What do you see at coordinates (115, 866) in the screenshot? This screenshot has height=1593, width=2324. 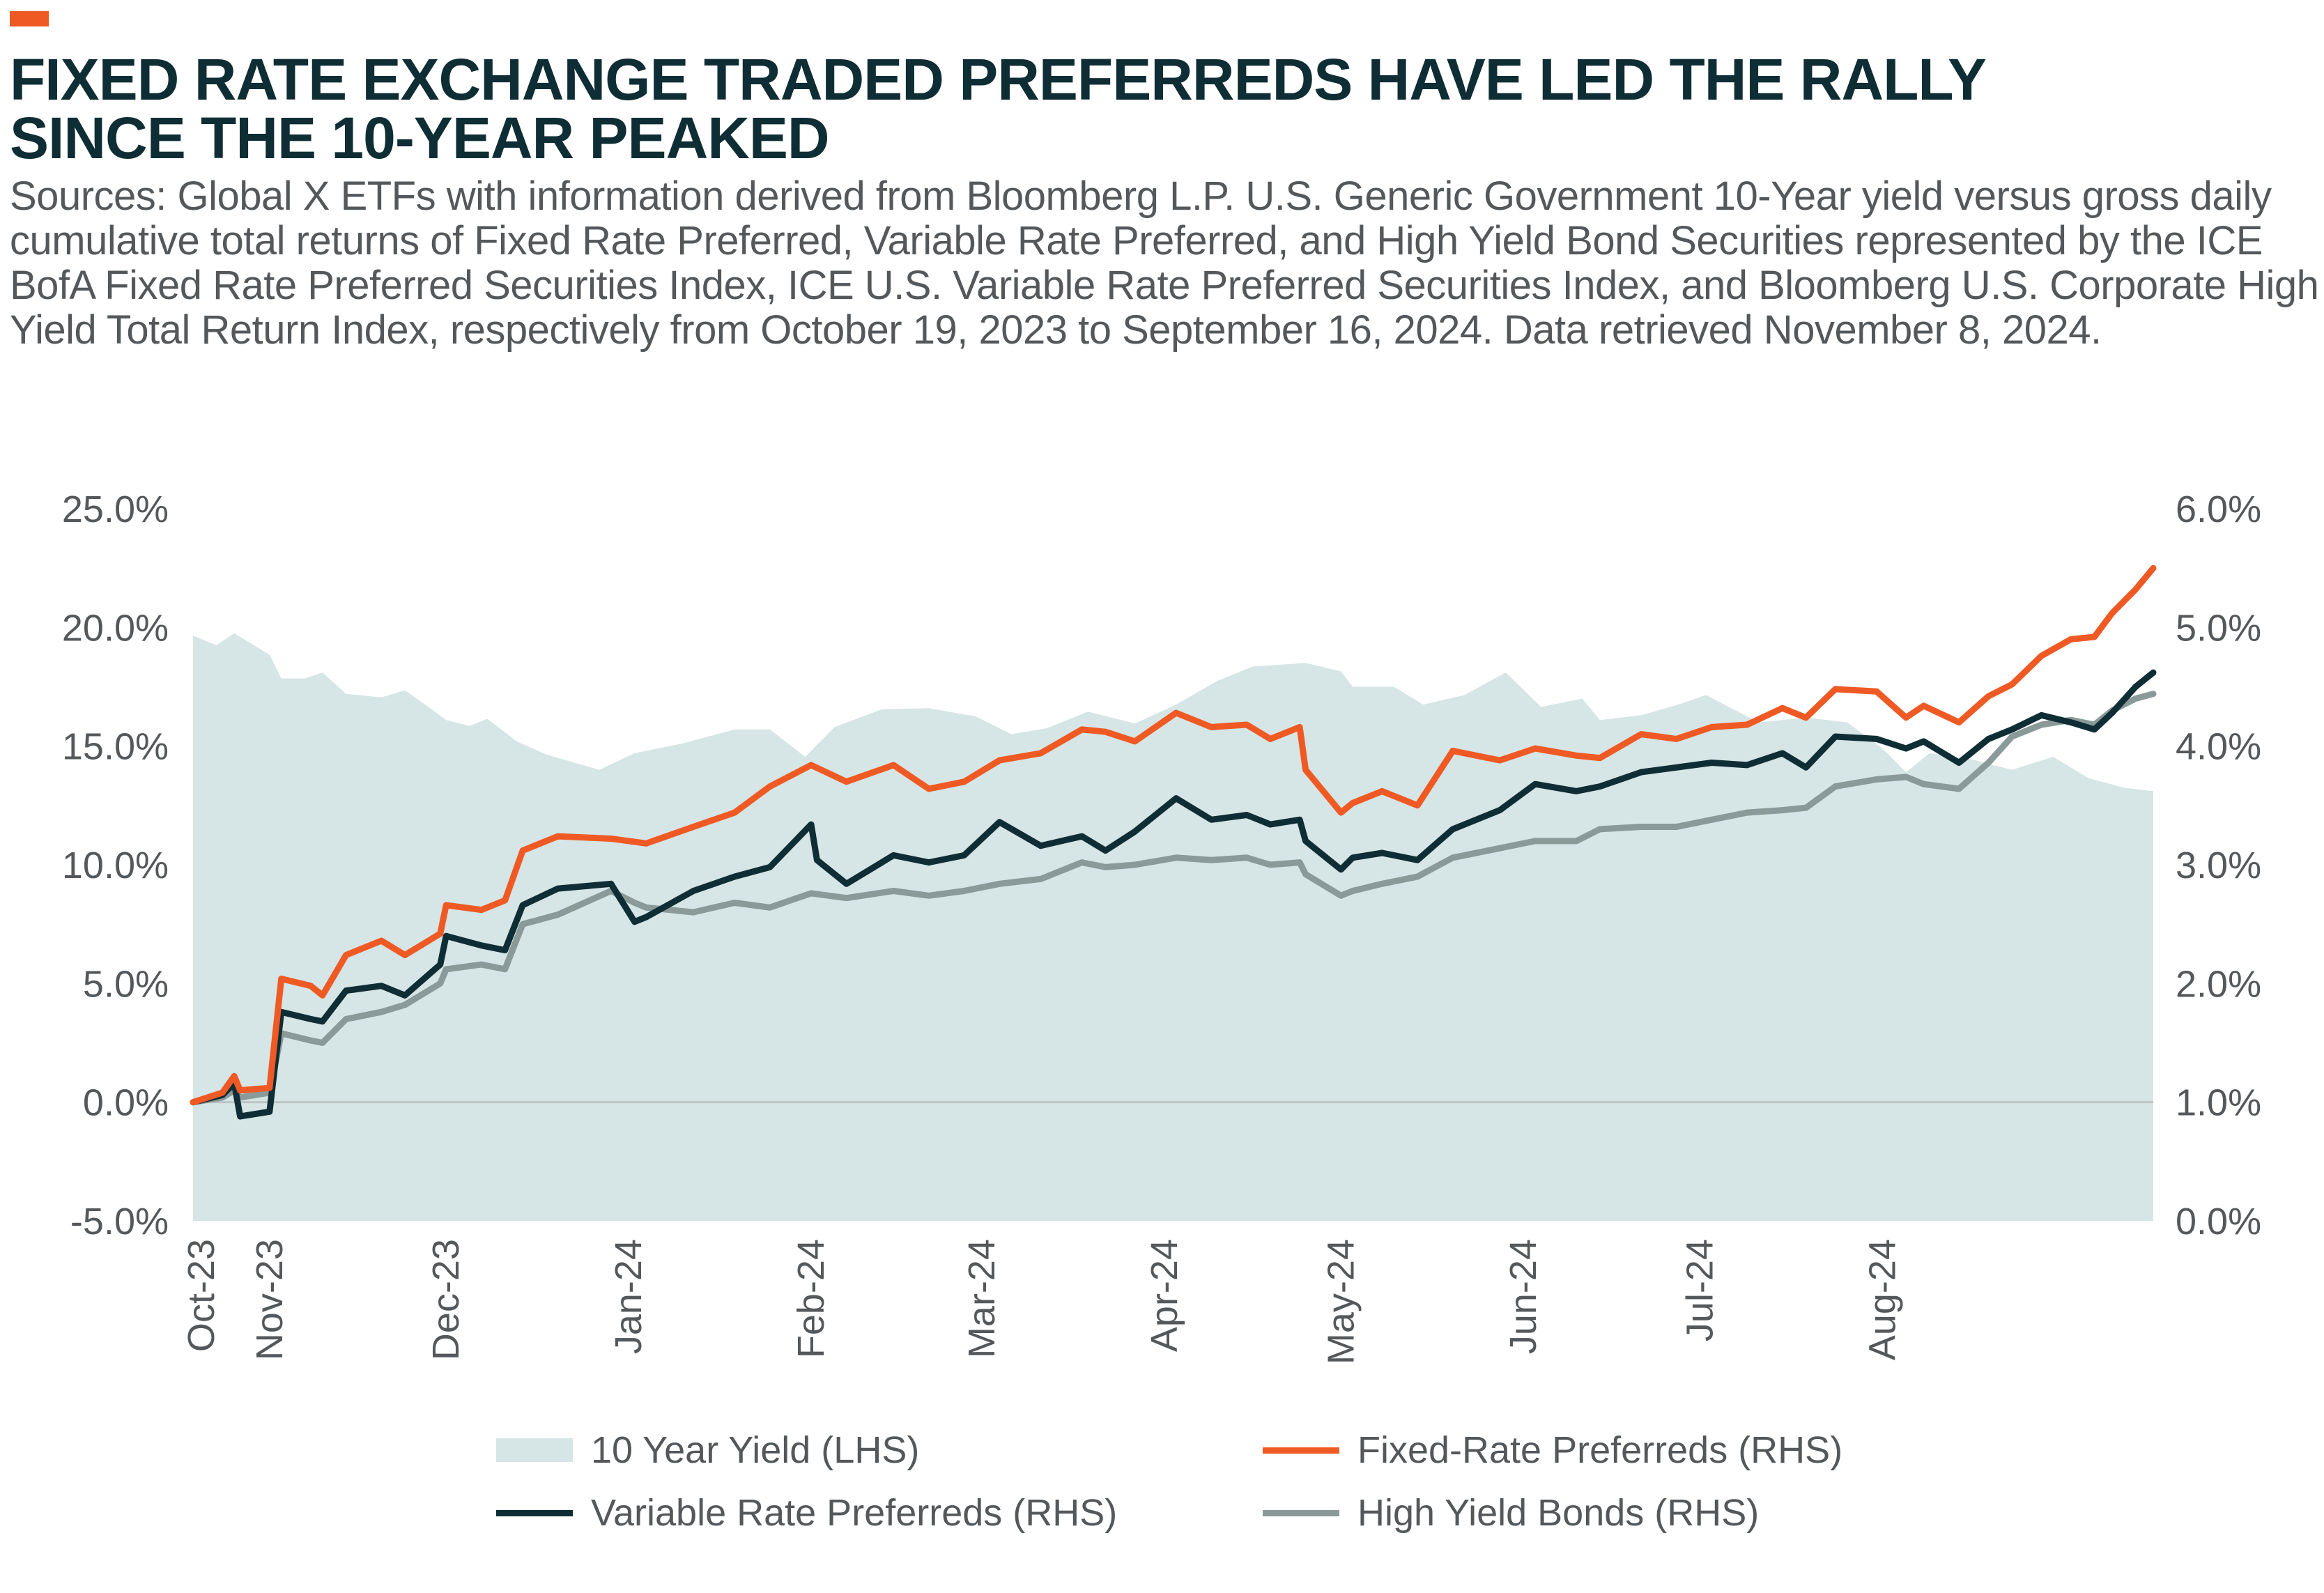 I see `left-axis-tick-label: 10.0%` at bounding box center [115, 866].